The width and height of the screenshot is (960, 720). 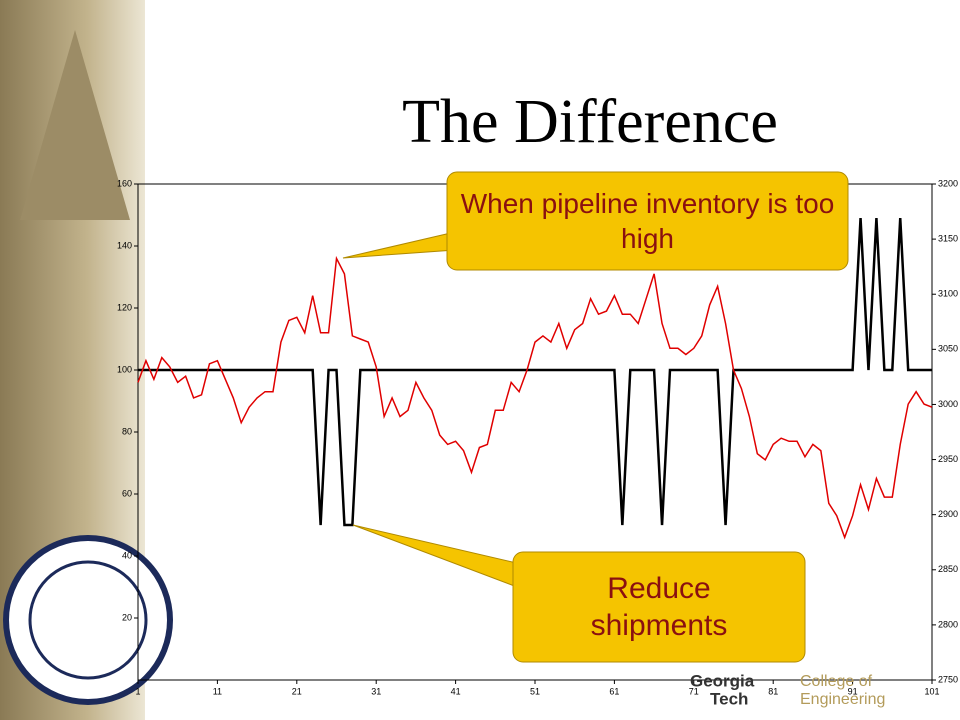 What do you see at coordinates (948, 349) in the screenshot?
I see `y2-tick-label: 3050` at bounding box center [948, 349].